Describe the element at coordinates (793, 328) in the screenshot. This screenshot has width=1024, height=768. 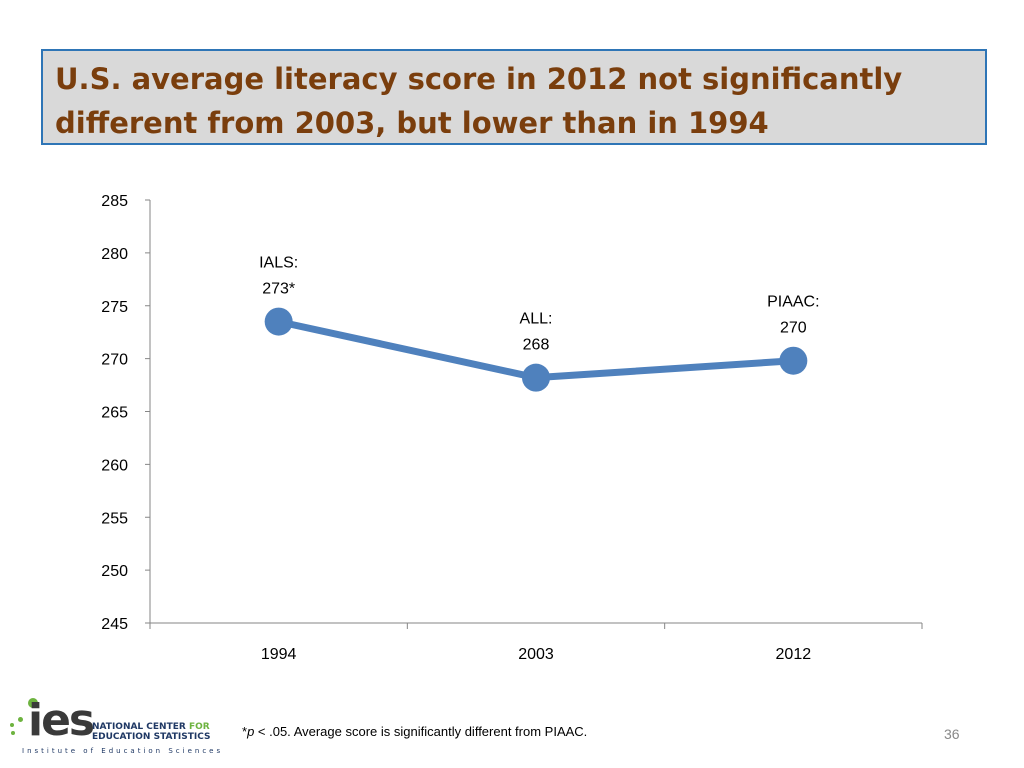
I see `data-label: 270` at that location.